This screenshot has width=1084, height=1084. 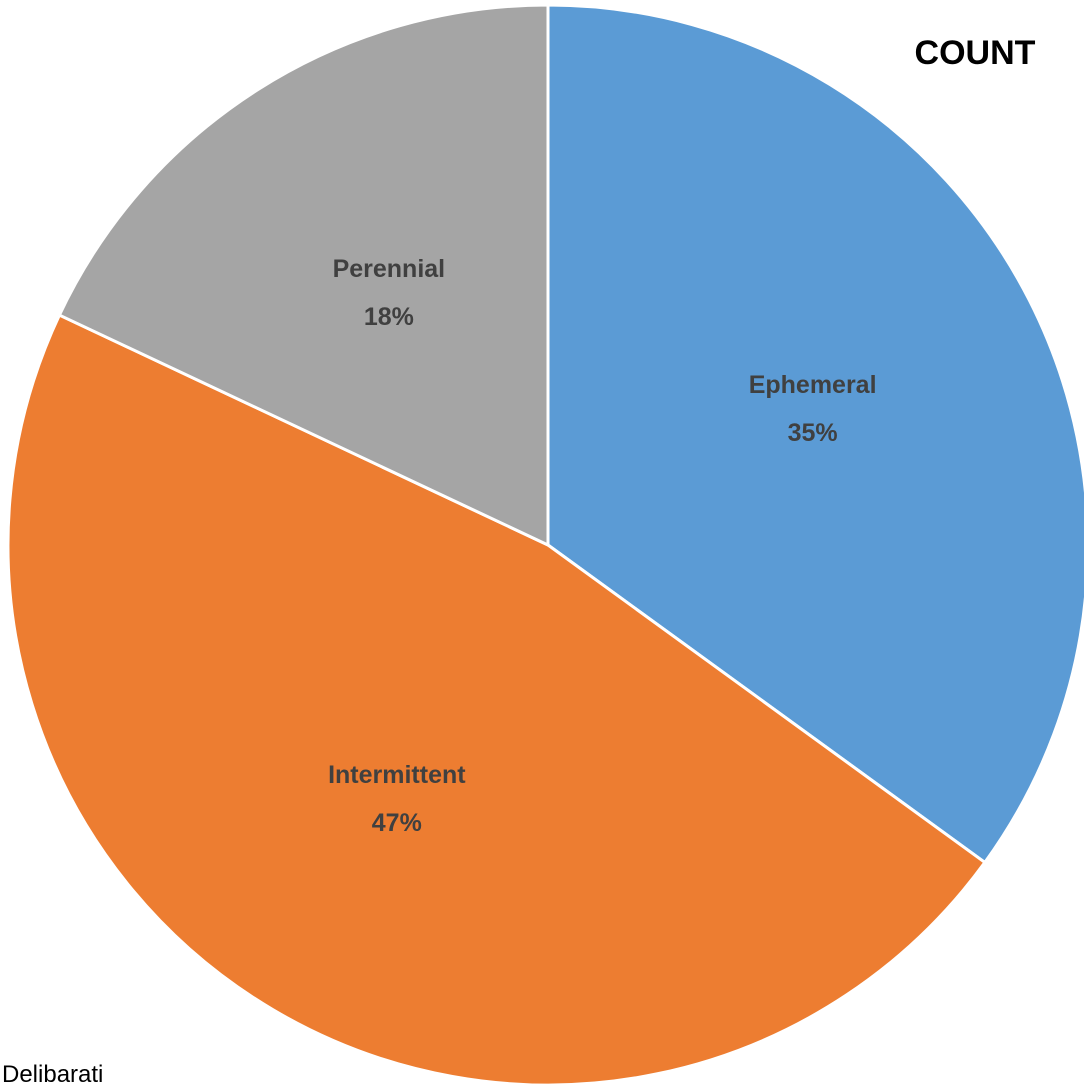 I want to click on slice-label: Ephemeral, so click(x=813, y=385).